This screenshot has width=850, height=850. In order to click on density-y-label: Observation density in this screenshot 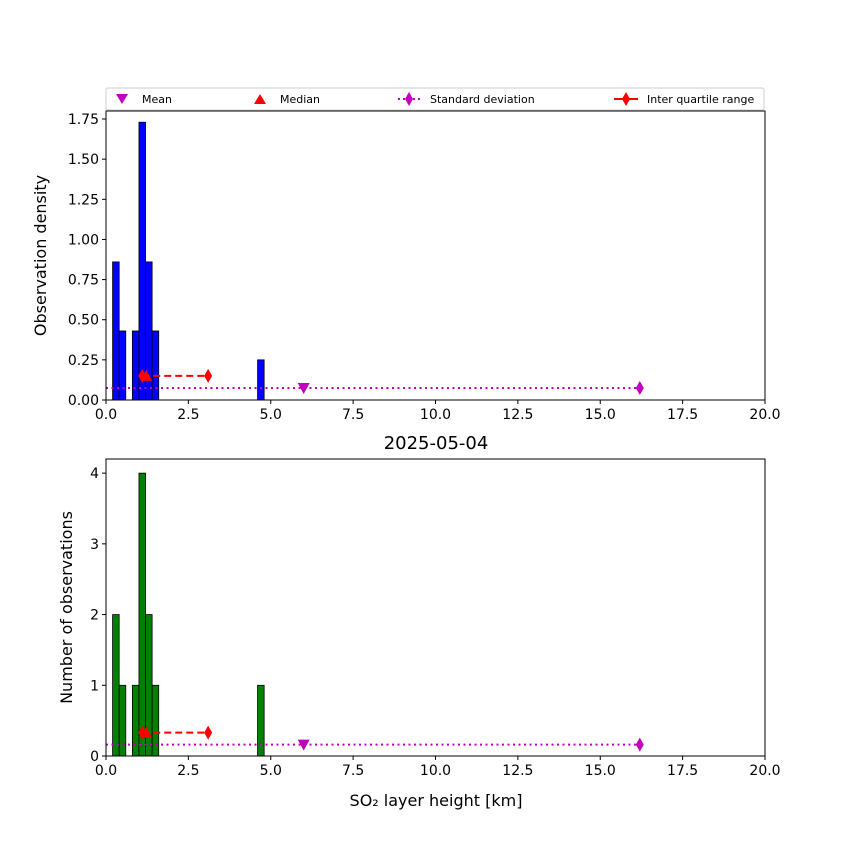, I will do `click(40, 255)`.